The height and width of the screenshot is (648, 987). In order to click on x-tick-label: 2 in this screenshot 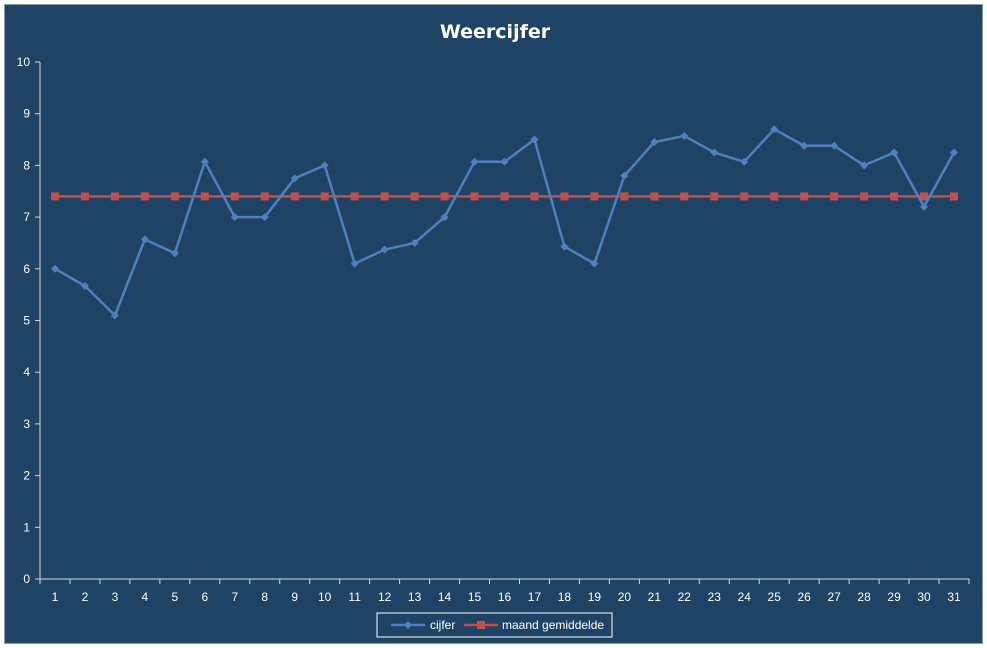, I will do `click(85, 597)`.